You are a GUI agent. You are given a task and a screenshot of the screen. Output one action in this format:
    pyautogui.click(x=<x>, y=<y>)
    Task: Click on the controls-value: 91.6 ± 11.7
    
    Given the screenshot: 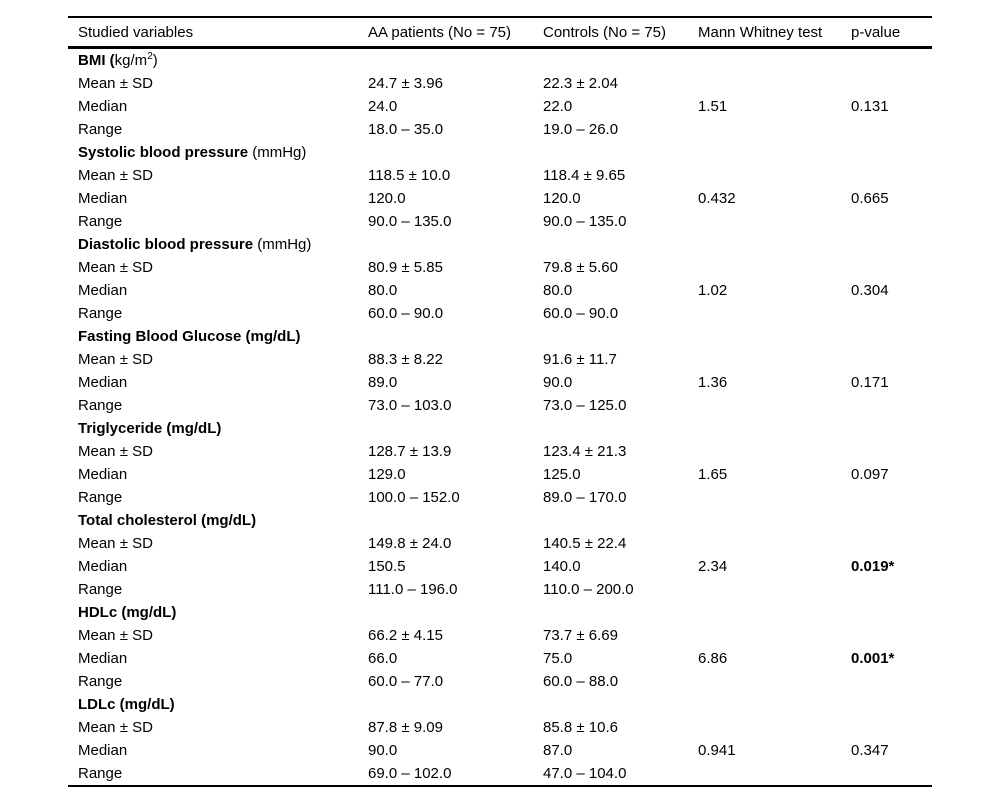 What is the action you would take?
    pyautogui.click(x=580, y=359)
    